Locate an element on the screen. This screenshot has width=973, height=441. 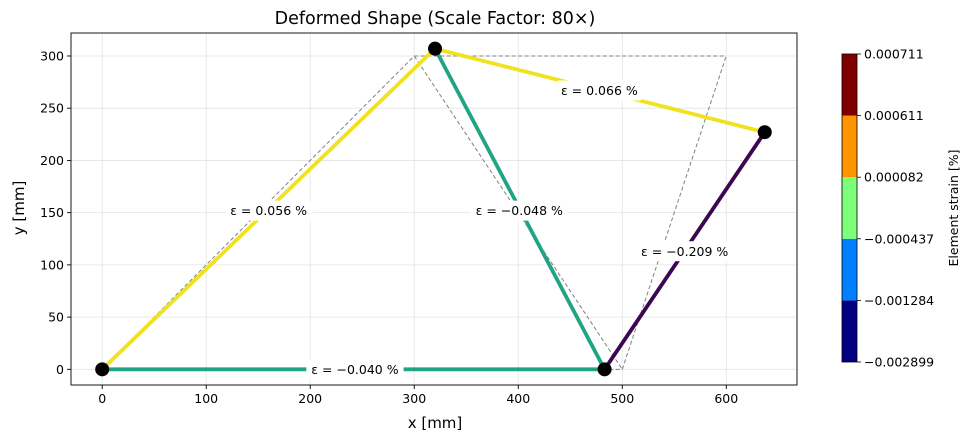
y-tick-label: 300 is located at coordinates (52, 55).